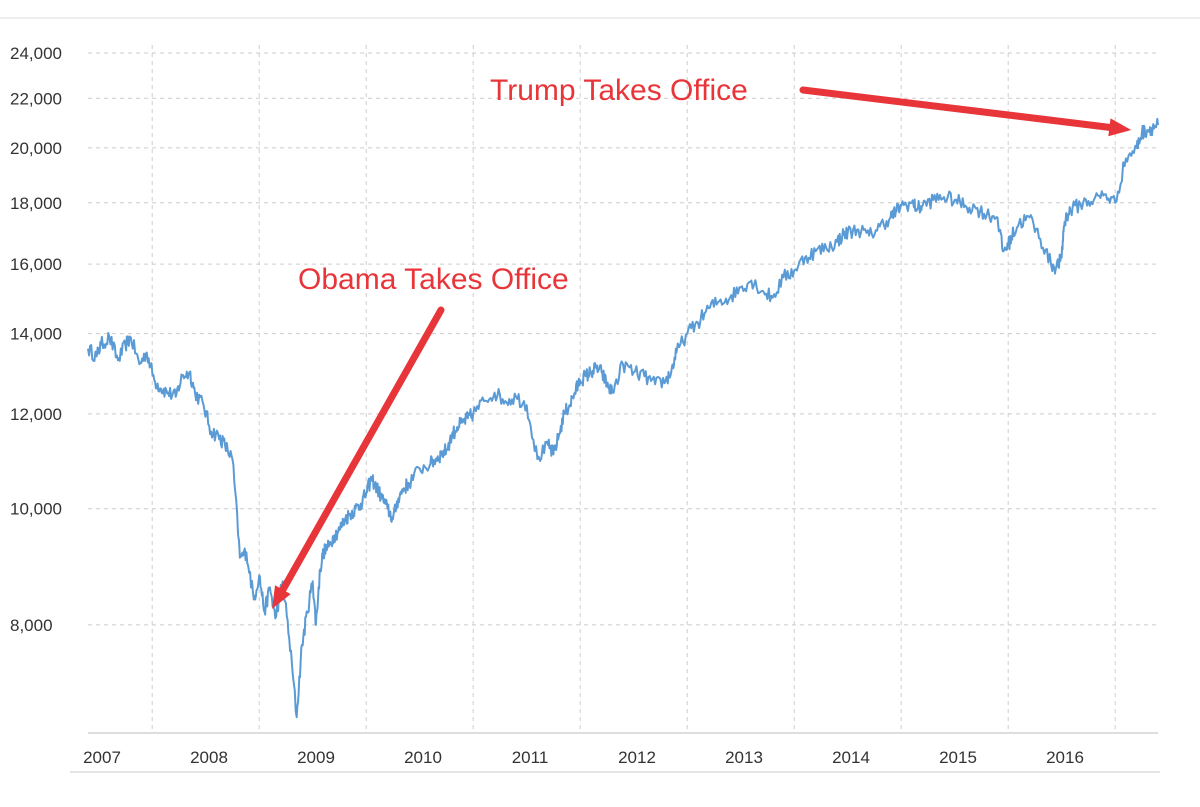 The height and width of the screenshot is (807, 1200). I want to click on x-tick-label: 2013, so click(744, 757).